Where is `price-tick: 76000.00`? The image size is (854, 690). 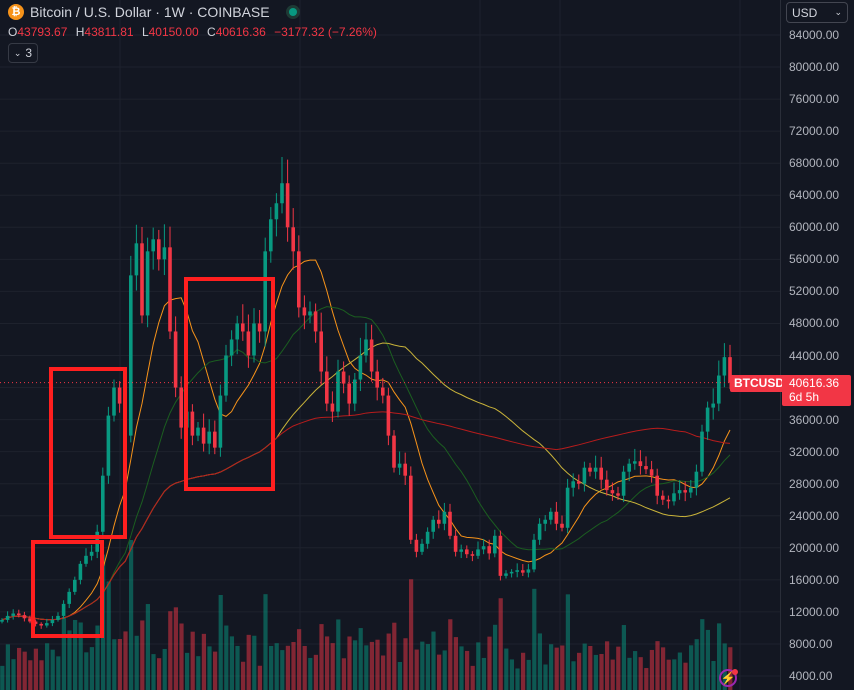
price-tick: 76000.00 is located at coordinates (814, 99).